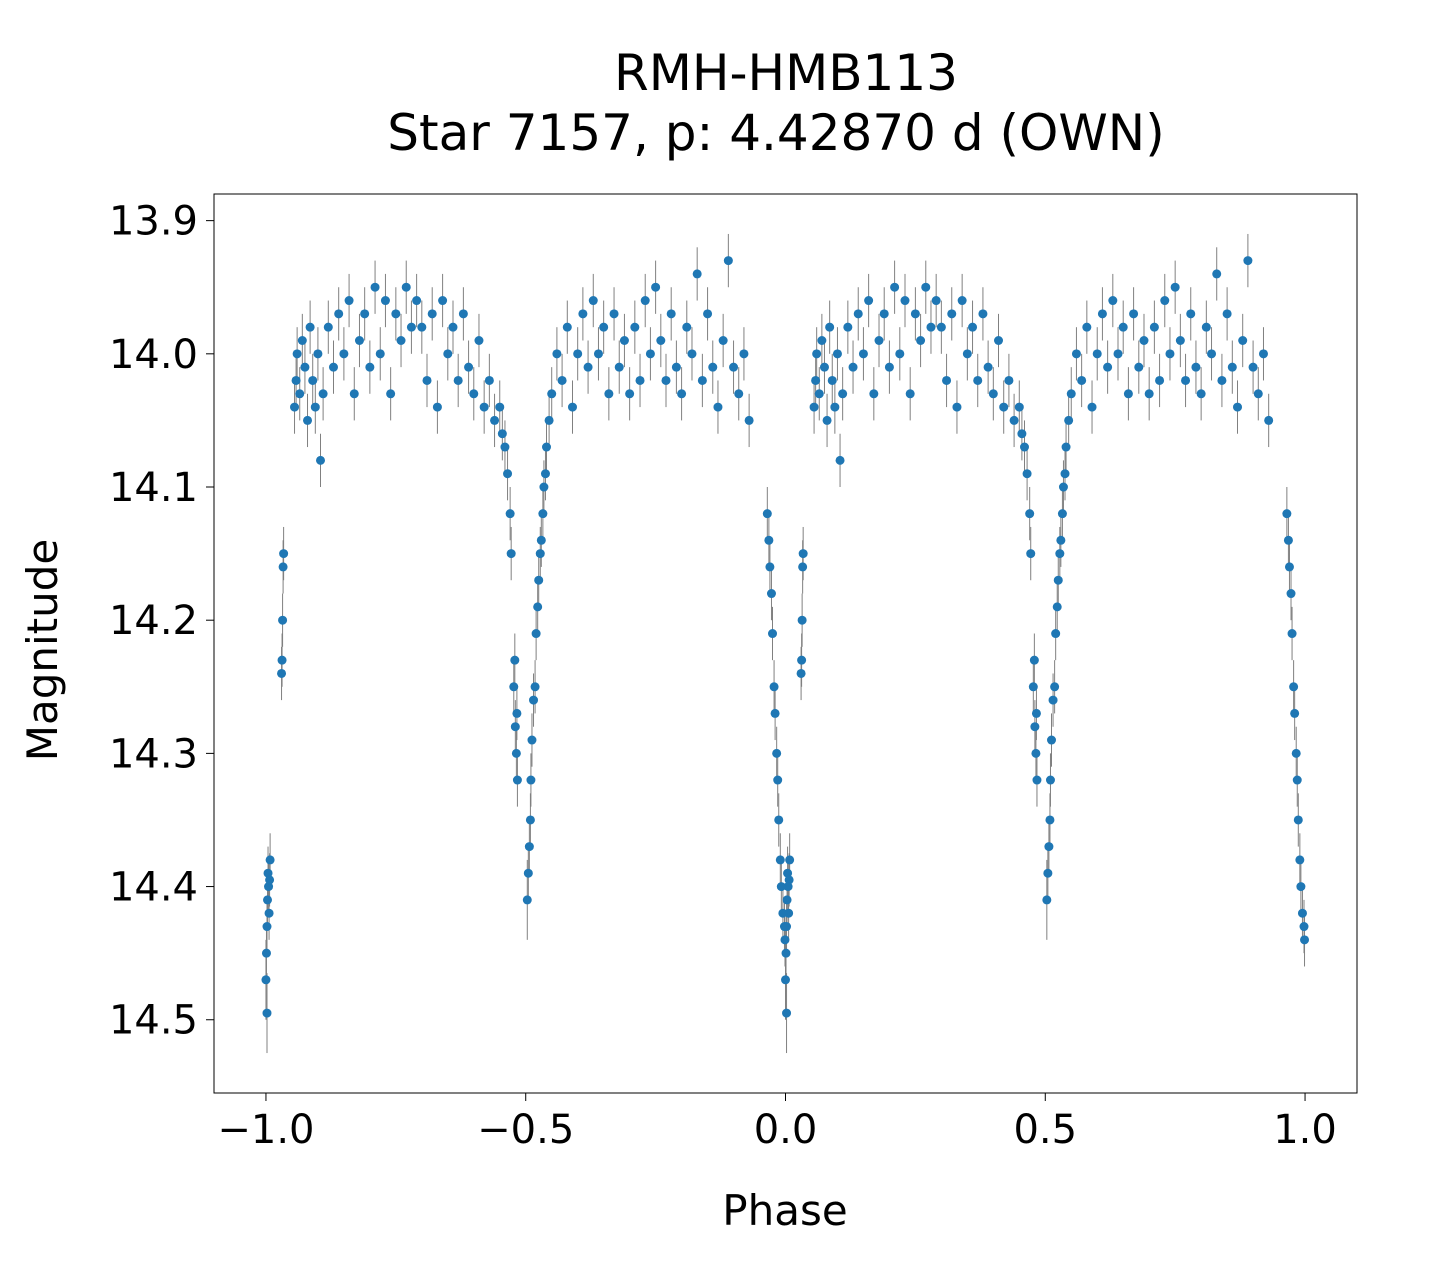 This screenshot has width=1440, height=1280. What do you see at coordinates (153, 222) in the screenshot?
I see `y-tick-label: 13.9` at bounding box center [153, 222].